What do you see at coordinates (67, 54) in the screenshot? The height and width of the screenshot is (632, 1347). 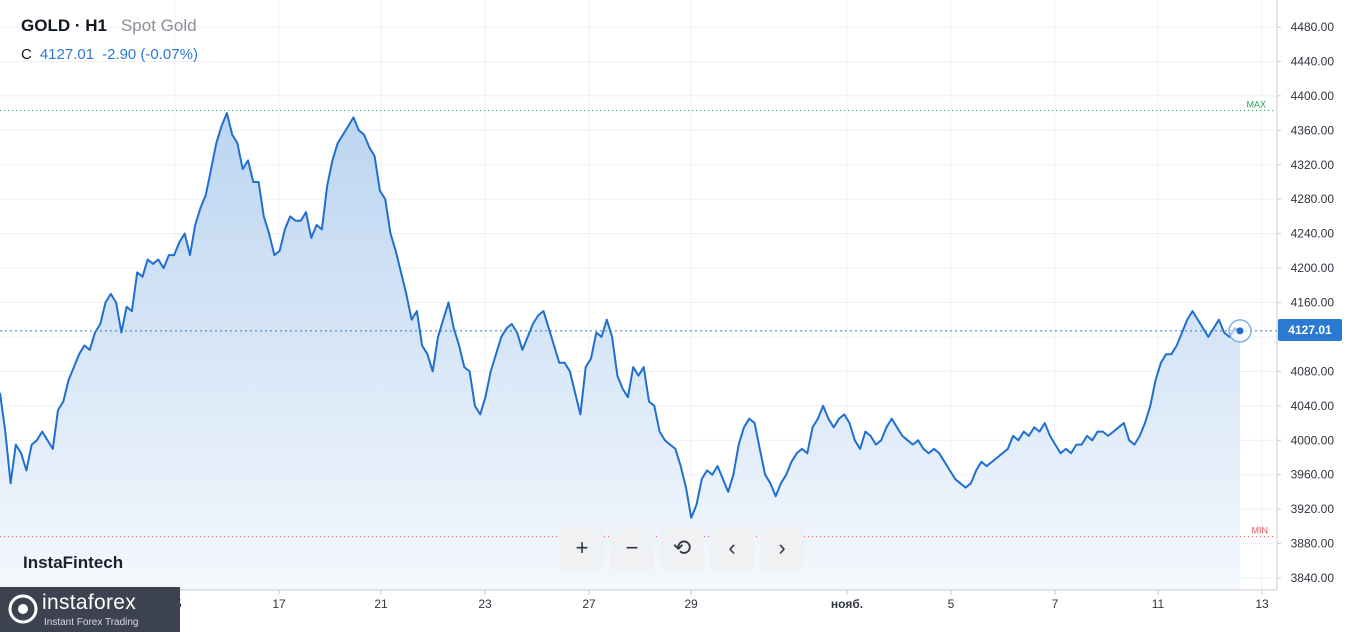 I see `close-value: 4127.01` at bounding box center [67, 54].